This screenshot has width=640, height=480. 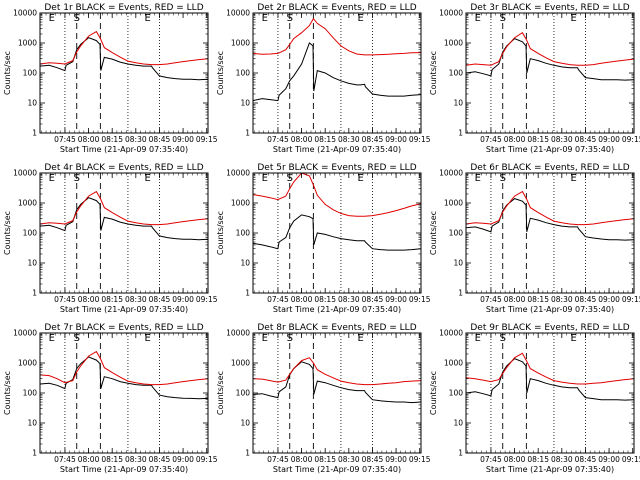 I want to click on chart-title: Det 1r BLACK = Events, RED = LLD, so click(x=123, y=8).